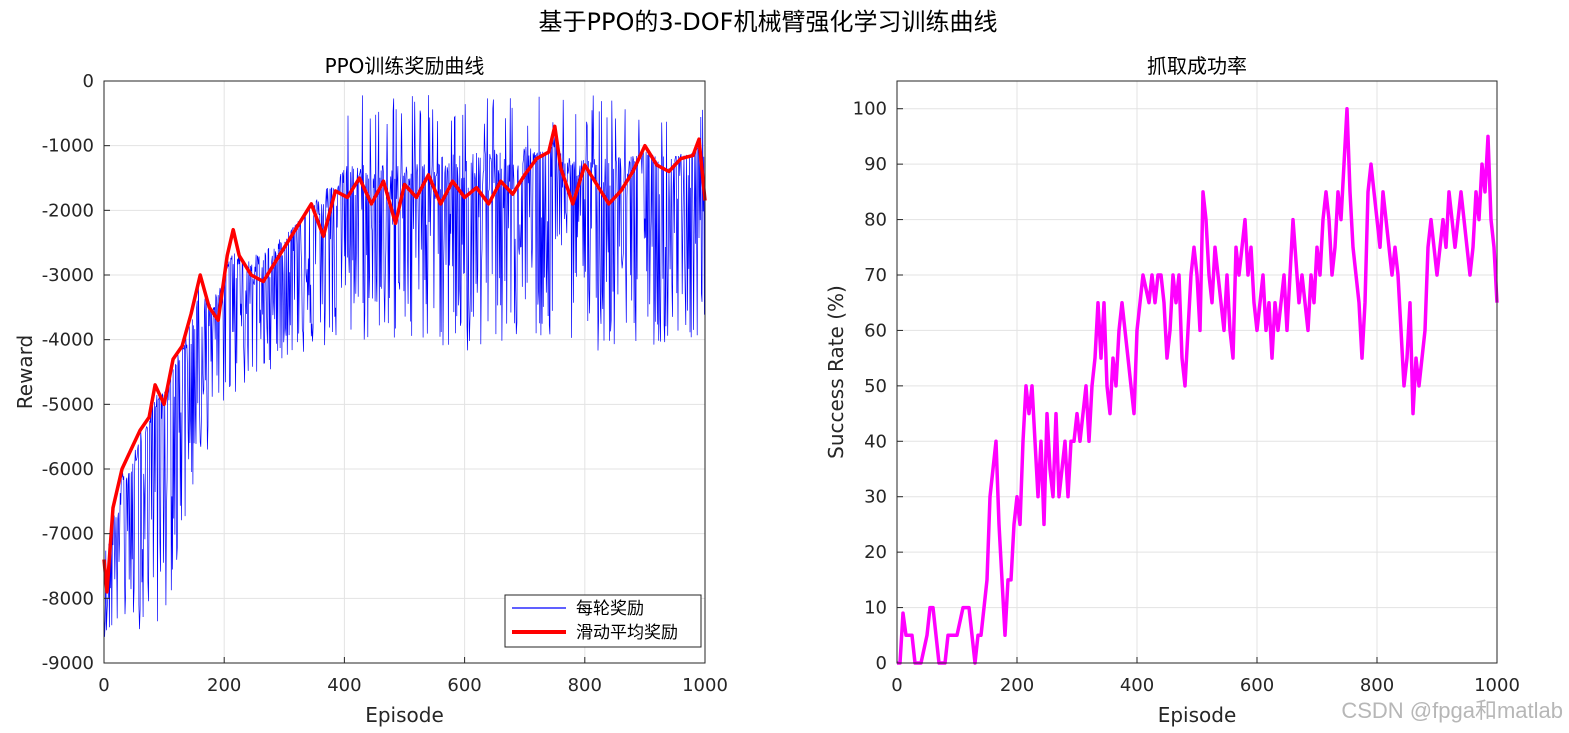 The height and width of the screenshot is (733, 1569). What do you see at coordinates (68, 210) in the screenshot?
I see `y-tick-label: -2000` at bounding box center [68, 210].